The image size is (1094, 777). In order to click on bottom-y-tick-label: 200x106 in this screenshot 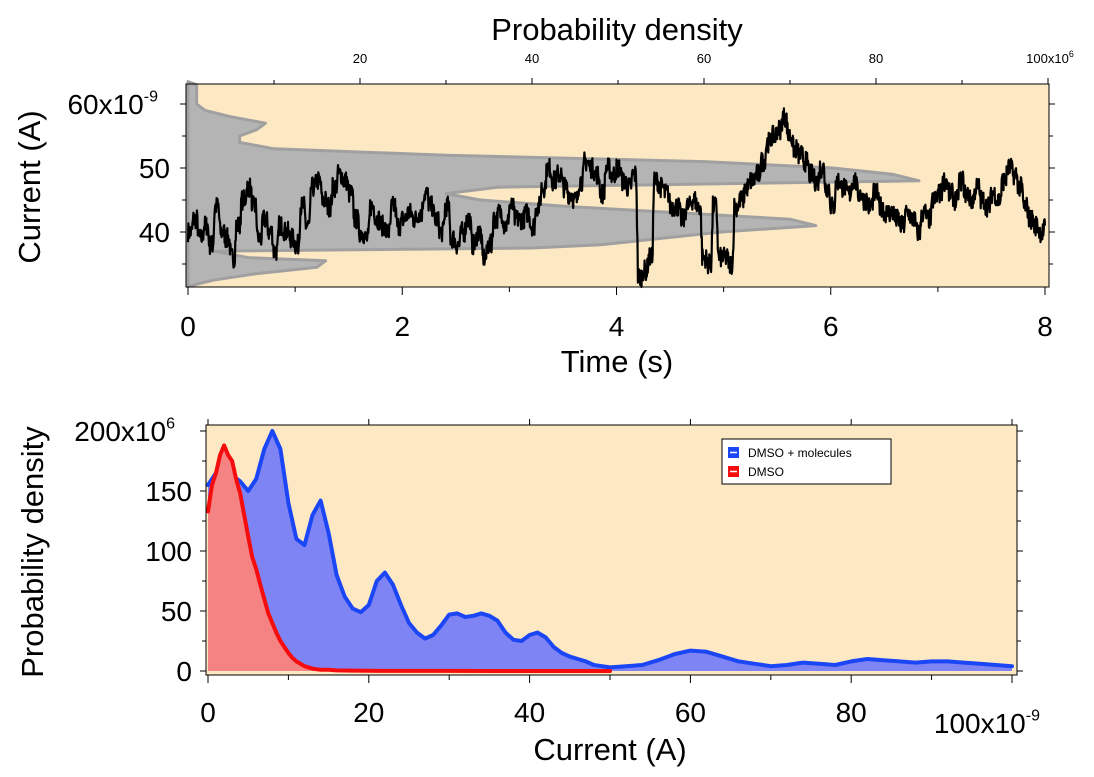, I will do `click(124, 431)`.